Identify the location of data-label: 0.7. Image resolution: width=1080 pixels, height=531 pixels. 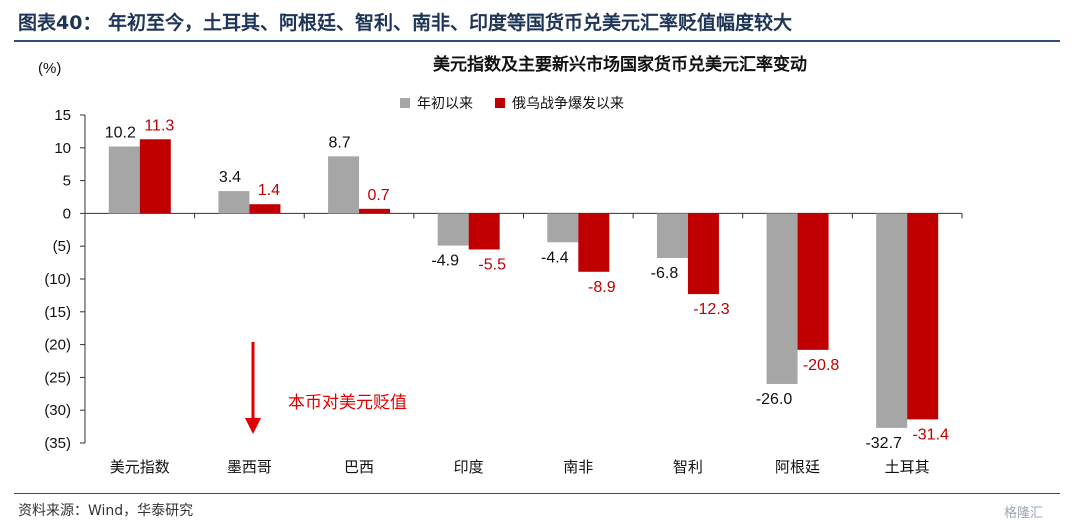
(378, 195).